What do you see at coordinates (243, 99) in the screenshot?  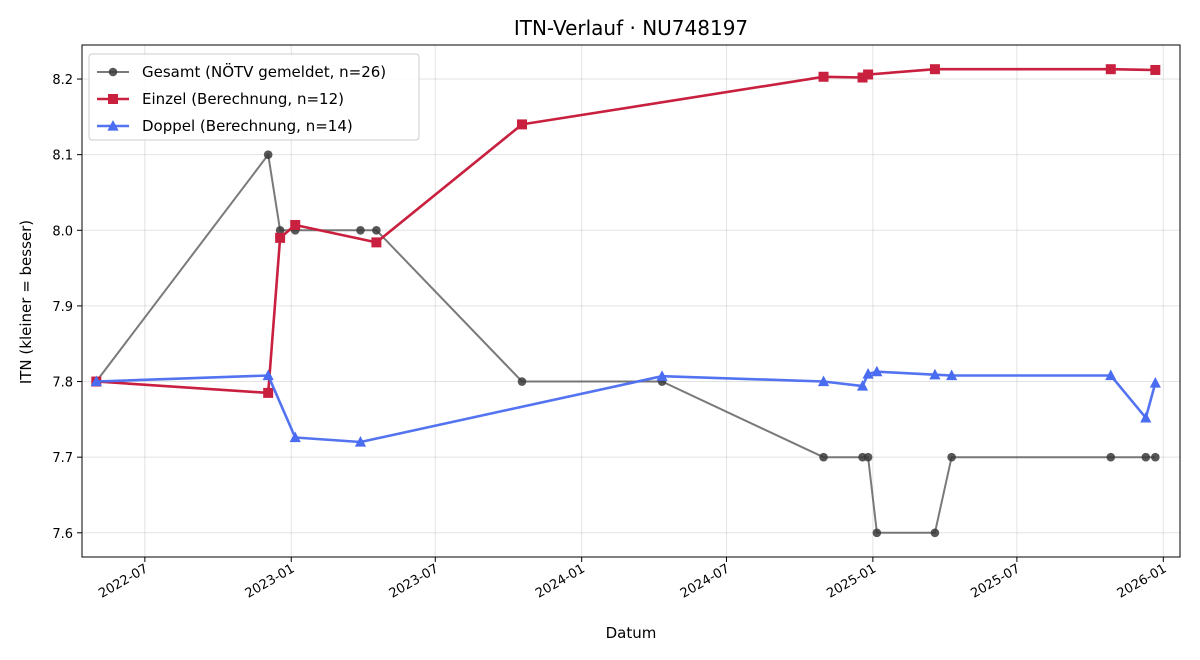 I see `legend-label: Einzel (Berechnung, n=12)` at bounding box center [243, 99].